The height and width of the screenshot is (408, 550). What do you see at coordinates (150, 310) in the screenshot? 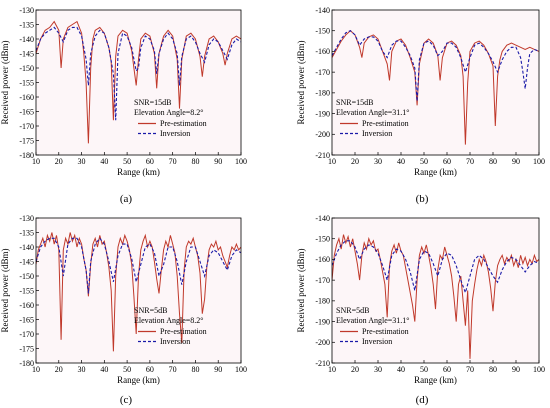
I see `annotation-1: SNR=5dB` at bounding box center [150, 310].